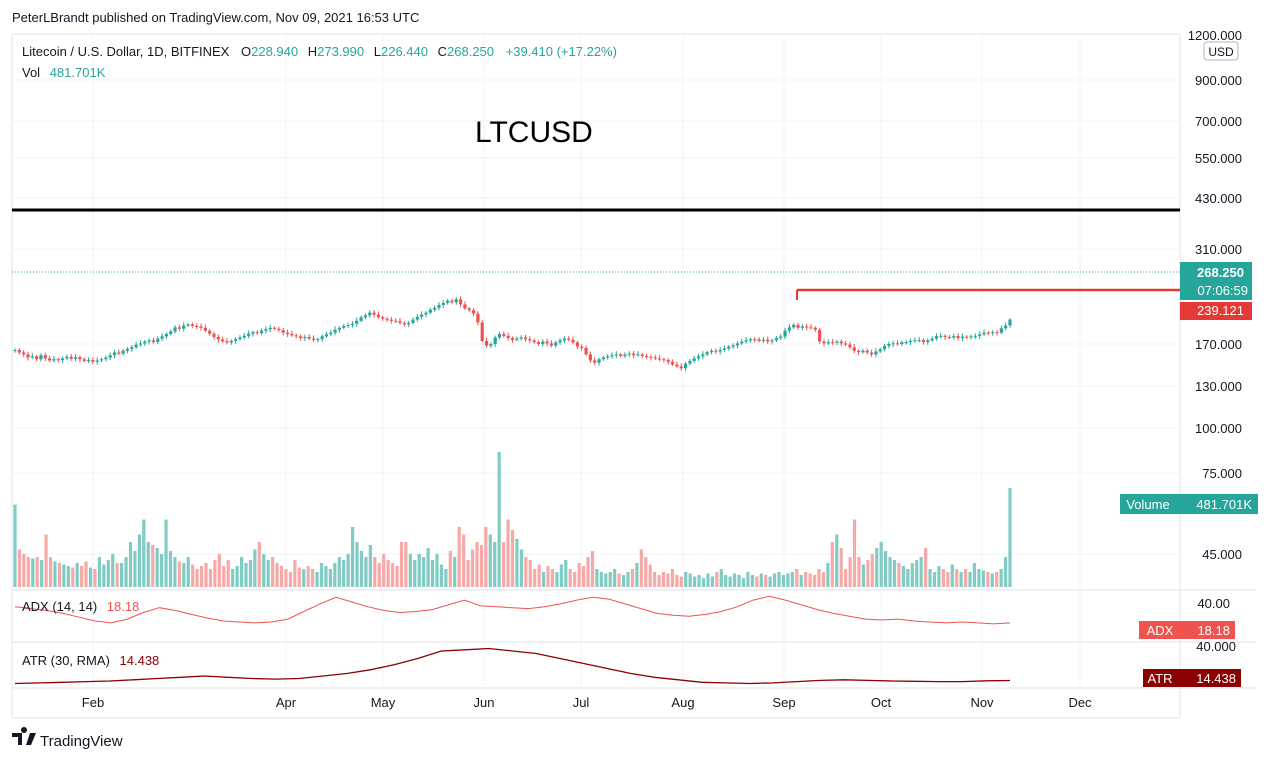  What do you see at coordinates (512, 610) in the screenshot?
I see `adx-line` at bounding box center [512, 610].